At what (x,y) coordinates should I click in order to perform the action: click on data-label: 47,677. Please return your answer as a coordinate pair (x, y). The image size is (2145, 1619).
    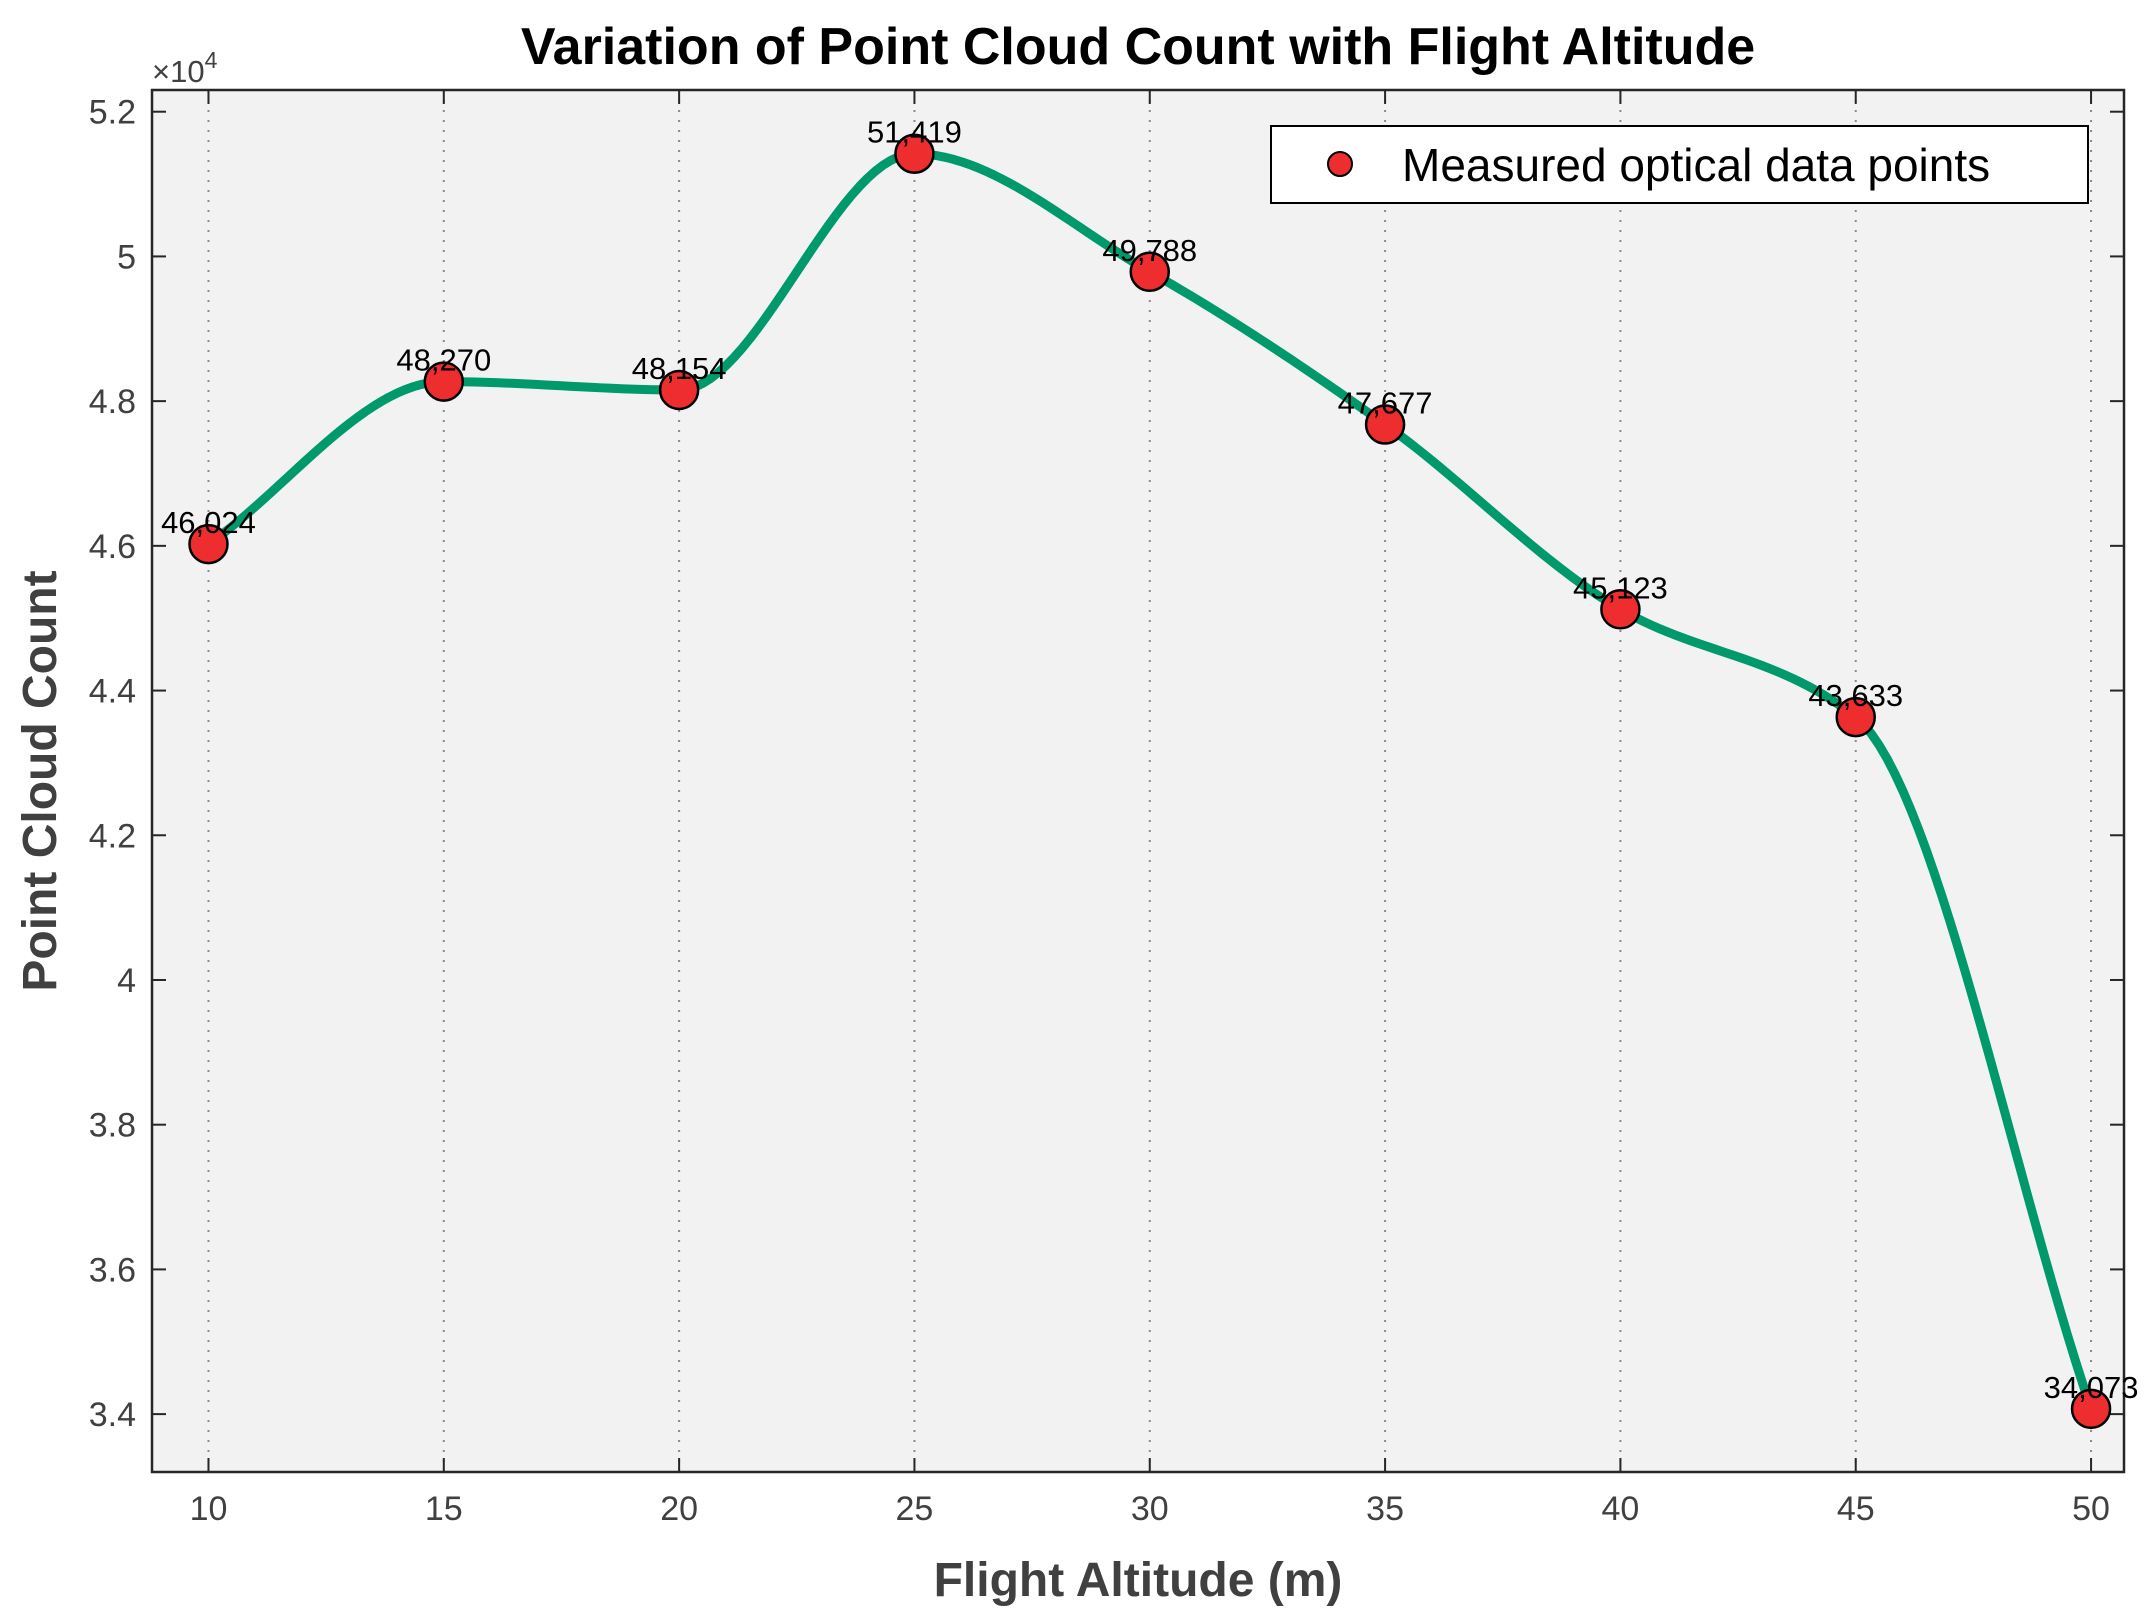
    Looking at the image, I should click on (1385, 403).